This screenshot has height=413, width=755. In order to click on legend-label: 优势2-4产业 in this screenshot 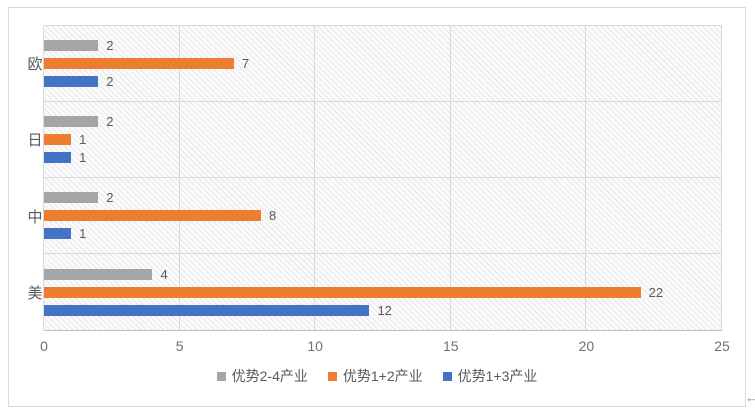, I will do `click(269, 376)`.